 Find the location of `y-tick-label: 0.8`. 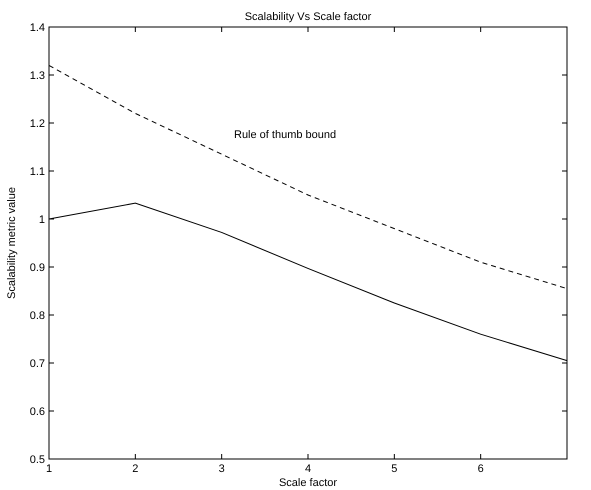

y-tick-label: 0.8 is located at coordinates (37, 316).